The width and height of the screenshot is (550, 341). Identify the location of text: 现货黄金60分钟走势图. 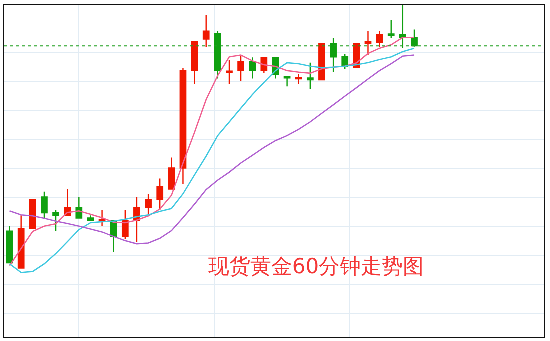
(316, 266).